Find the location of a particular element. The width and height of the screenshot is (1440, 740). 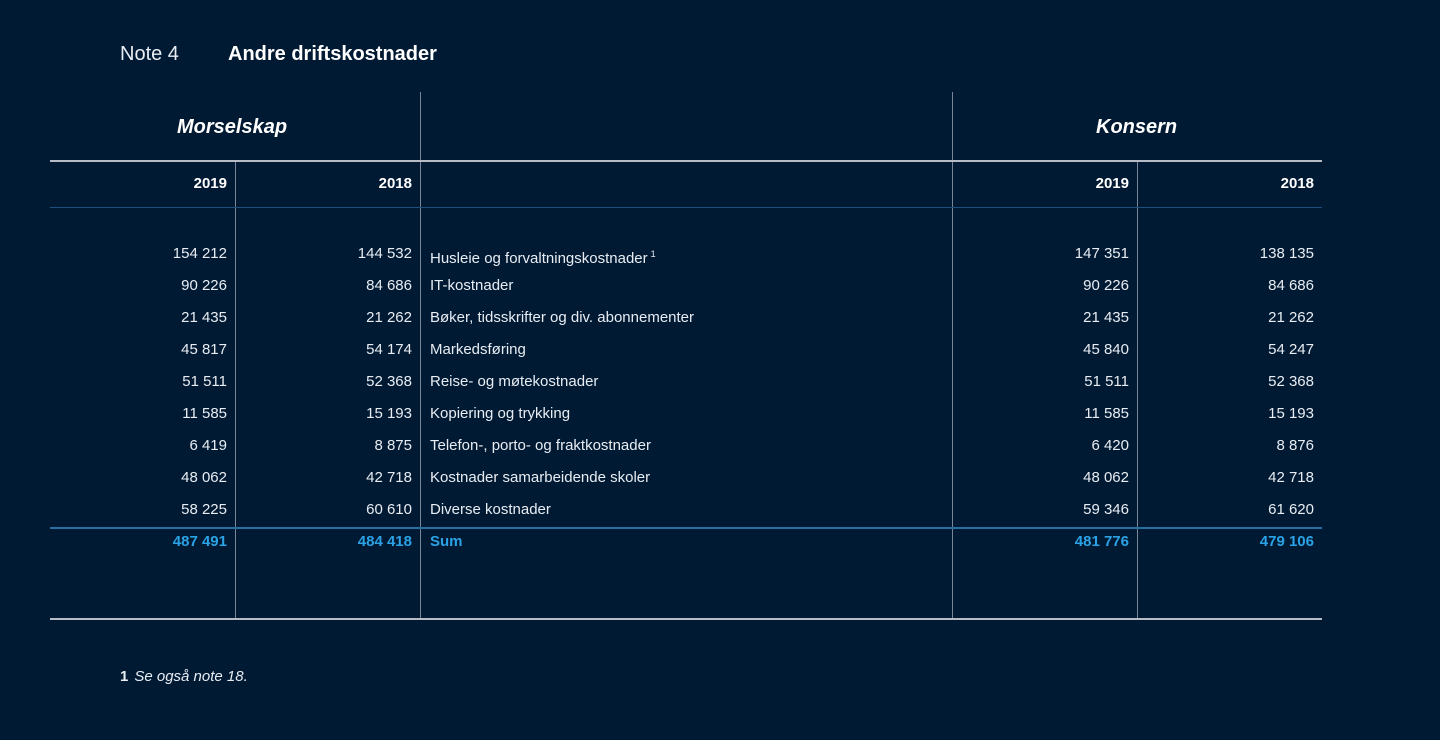

footnote-ref: 1 is located at coordinates (653, 254).